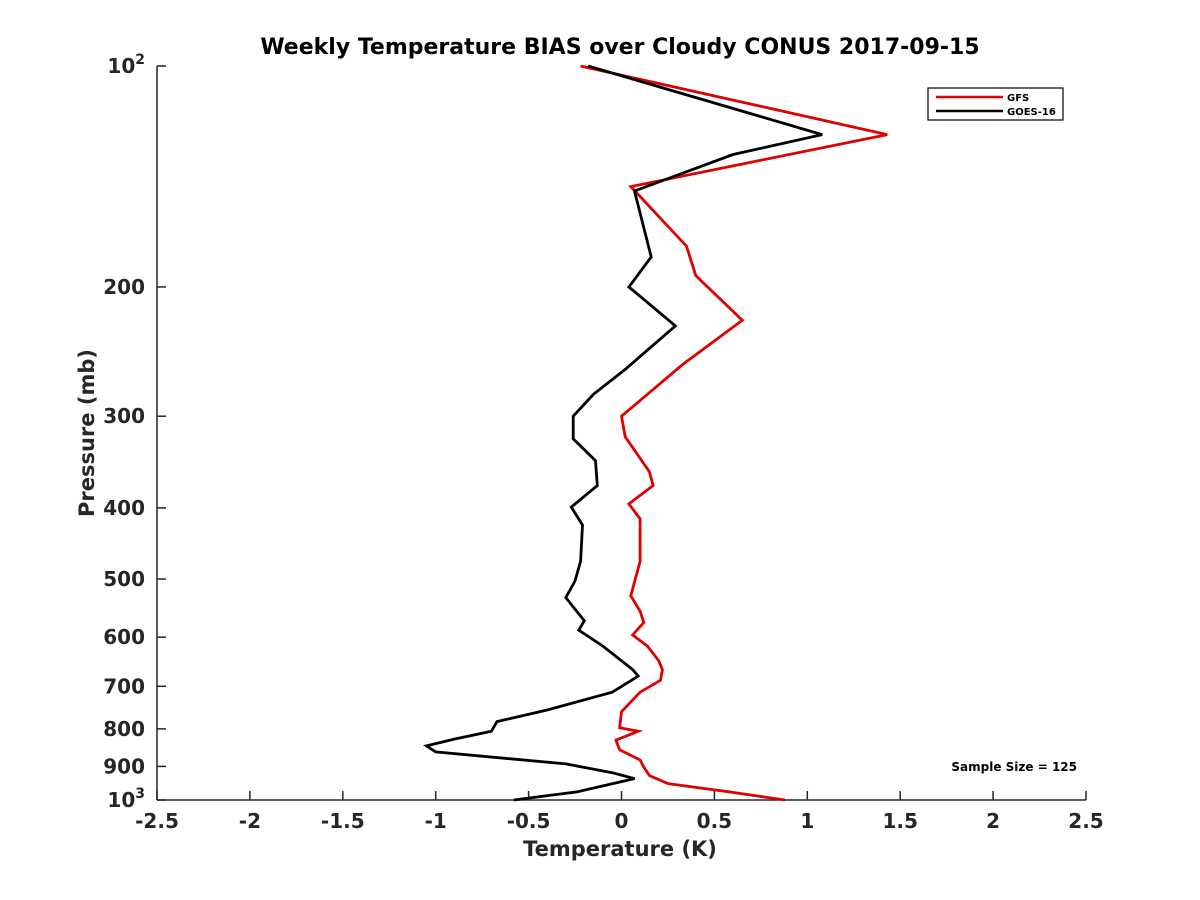 This screenshot has height=900, width=1200. What do you see at coordinates (124, 729) in the screenshot?
I see `y-tick-label: 800` at bounding box center [124, 729].